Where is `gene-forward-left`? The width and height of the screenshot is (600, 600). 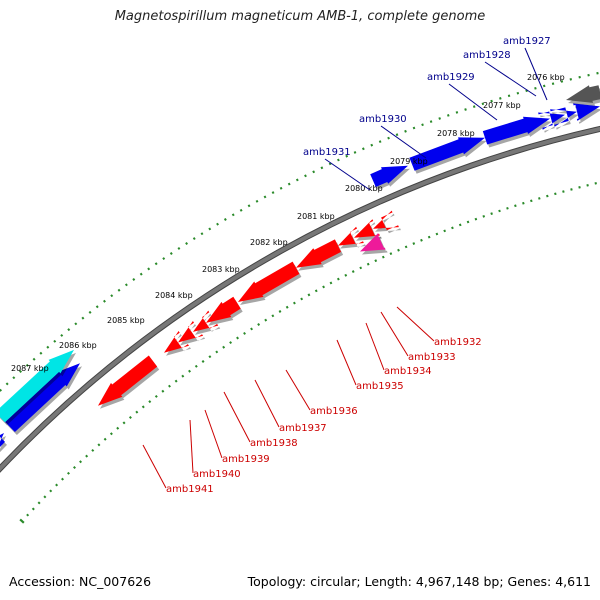 gene-forward-left is located at coordinates (2, 444).